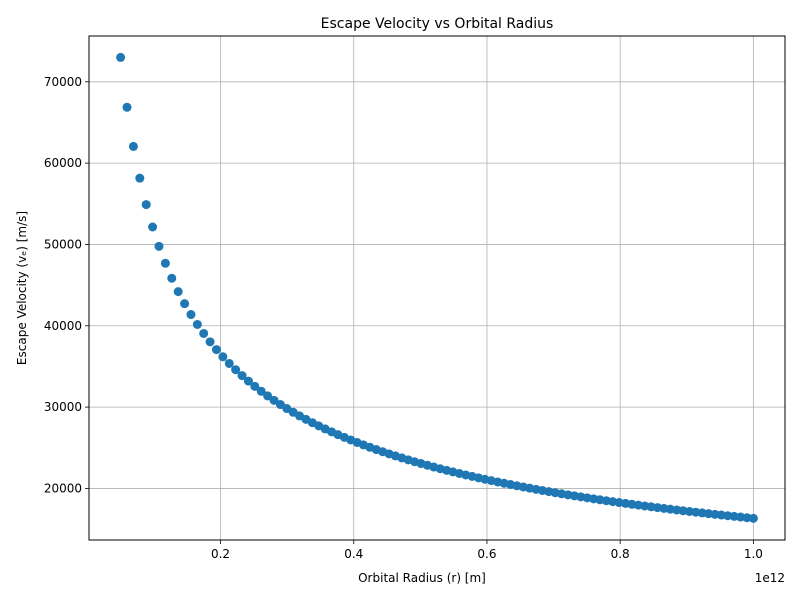 The image size is (800, 600). What do you see at coordinates (753, 554) in the screenshot?
I see `x-tick-label: 1.0` at bounding box center [753, 554].